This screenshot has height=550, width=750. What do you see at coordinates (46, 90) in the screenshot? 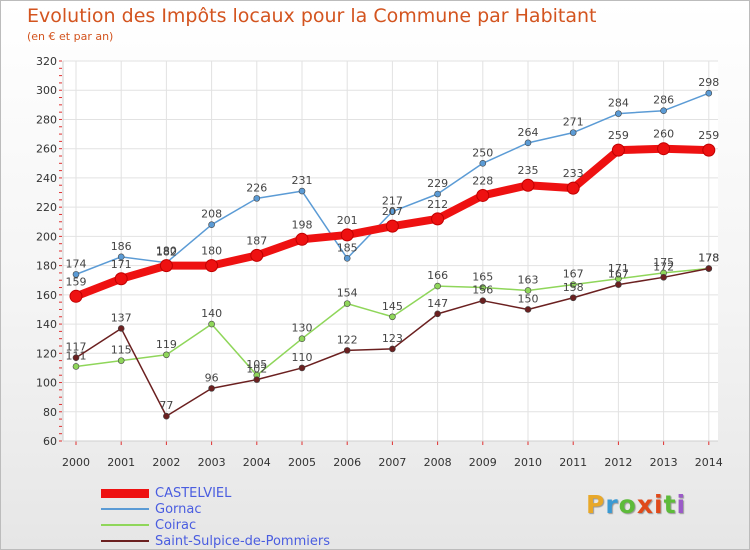
I see `y-tick-label: 300` at bounding box center [46, 90].